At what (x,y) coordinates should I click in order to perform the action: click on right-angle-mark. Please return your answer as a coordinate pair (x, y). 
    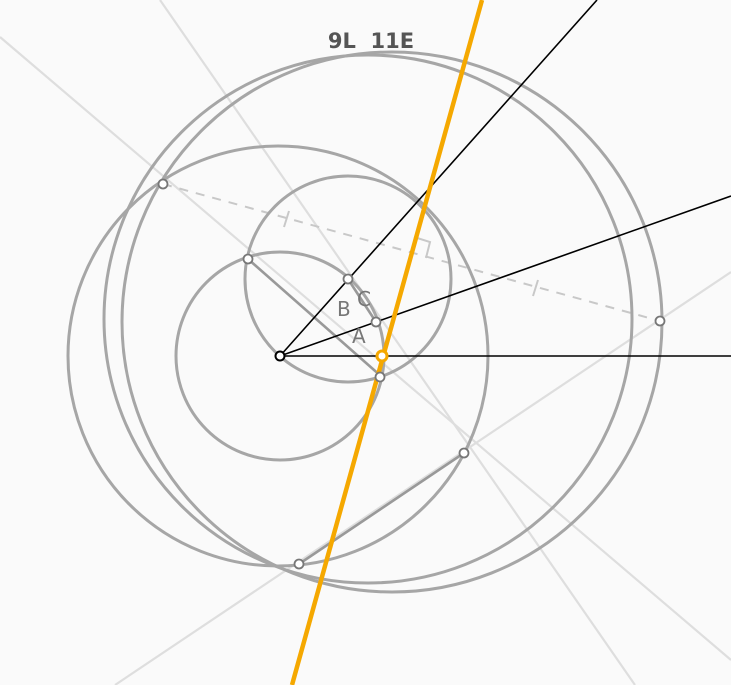
    Looking at the image, I should click on (422, 247).